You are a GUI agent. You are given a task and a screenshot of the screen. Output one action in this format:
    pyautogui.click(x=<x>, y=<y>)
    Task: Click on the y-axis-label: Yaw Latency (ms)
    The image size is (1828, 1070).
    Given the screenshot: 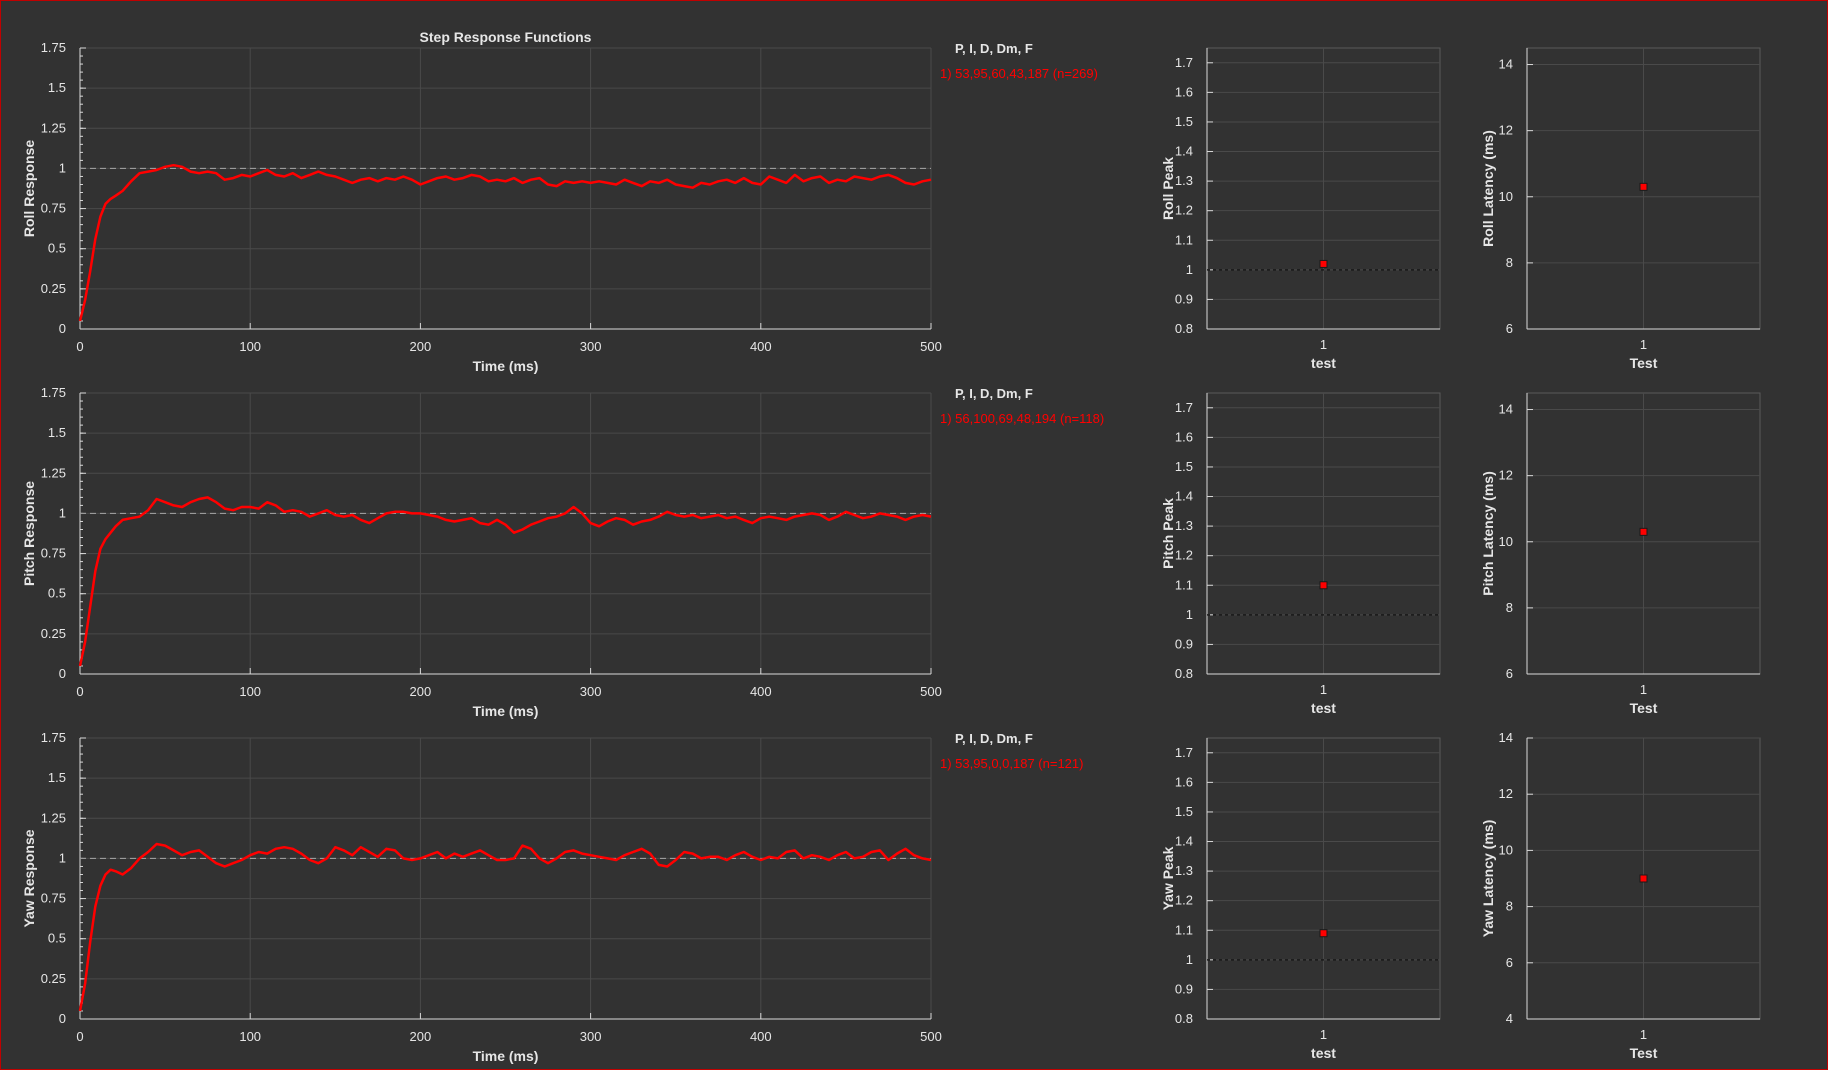 What is the action you would take?
    pyautogui.click(x=1488, y=879)
    